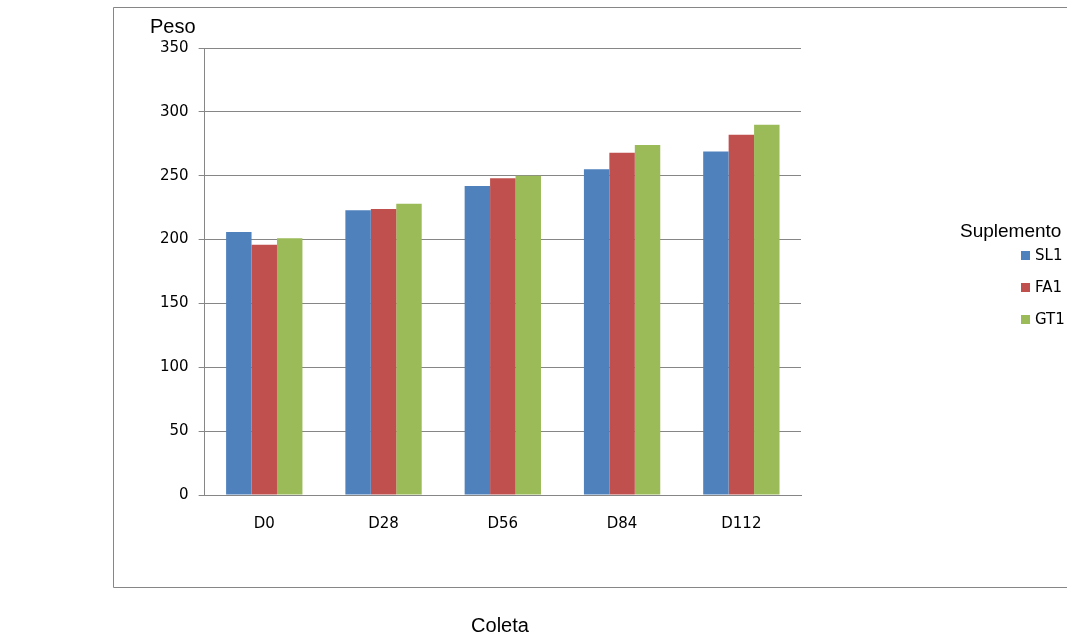  I want to click on x-tick-label: D0, so click(264, 522).